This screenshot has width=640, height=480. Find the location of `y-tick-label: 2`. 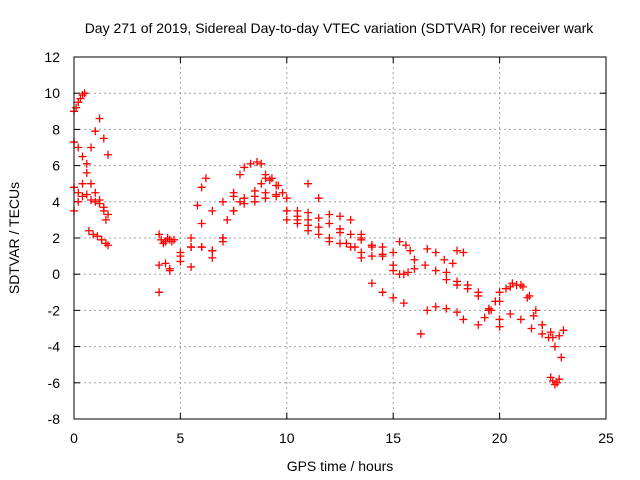

y-tick-label: 2 is located at coordinates (56, 238).